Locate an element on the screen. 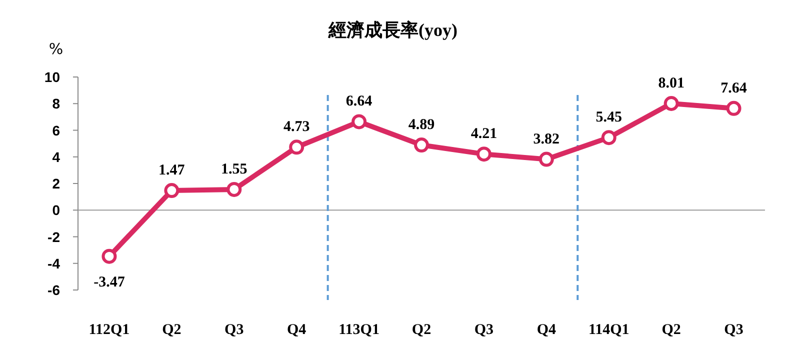 The image size is (786, 357). x-tick-label: 112Q1 is located at coordinates (109, 330).